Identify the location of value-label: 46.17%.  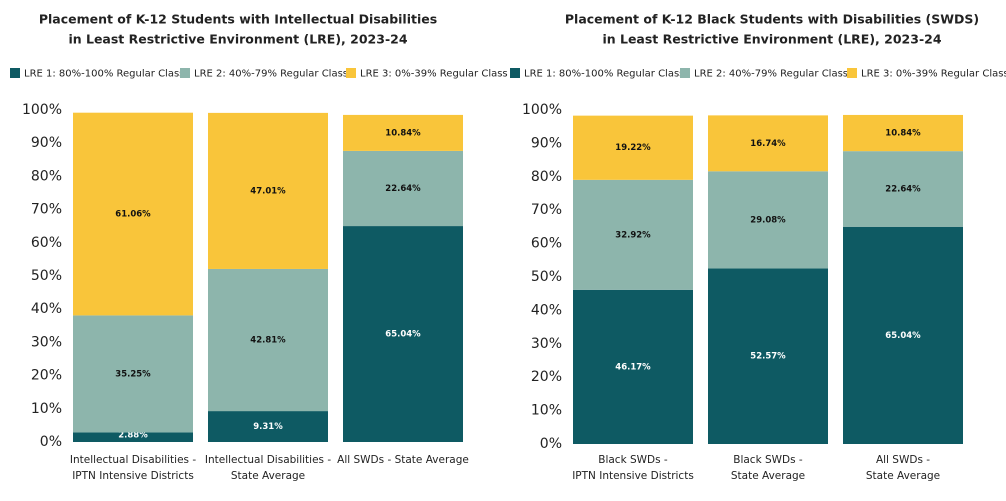
(633, 367).